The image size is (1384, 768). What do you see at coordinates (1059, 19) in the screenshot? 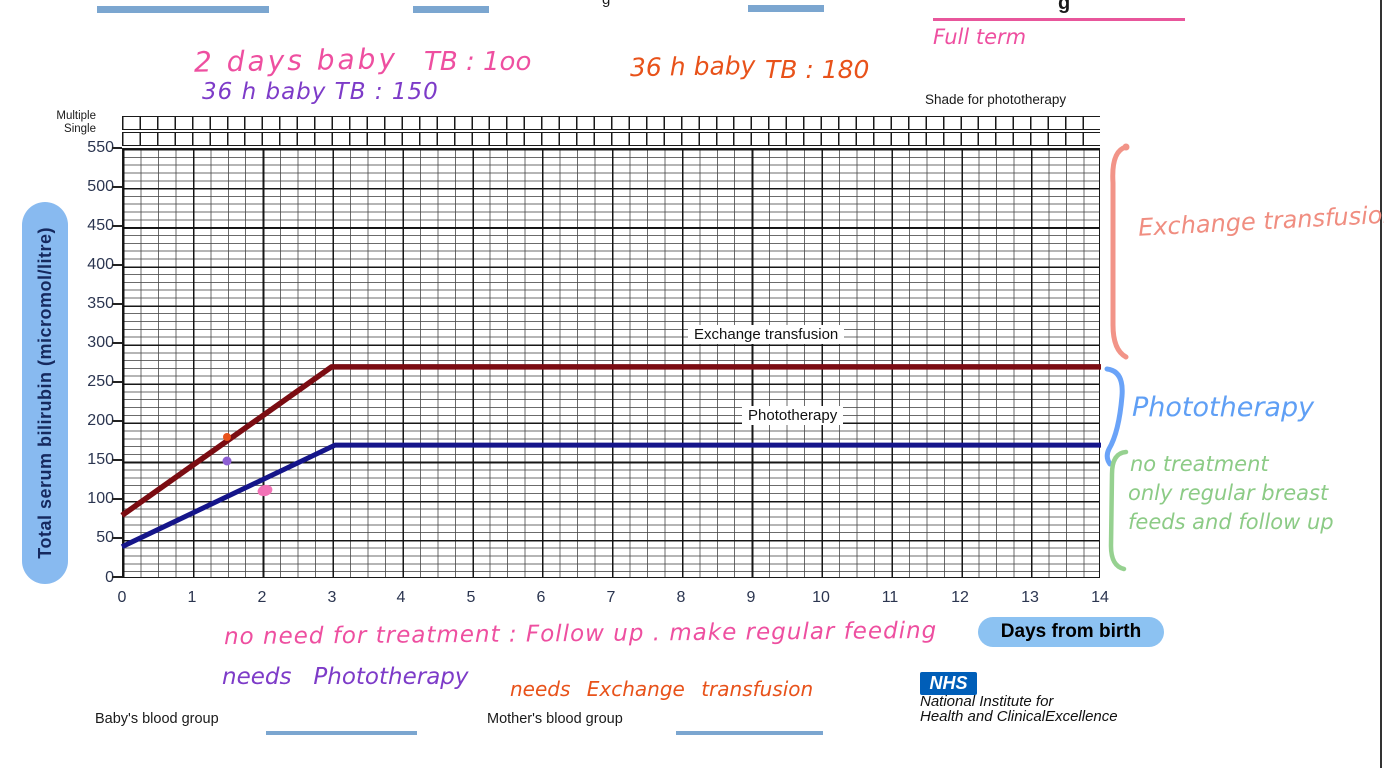
I see `gestation-underline` at bounding box center [1059, 19].